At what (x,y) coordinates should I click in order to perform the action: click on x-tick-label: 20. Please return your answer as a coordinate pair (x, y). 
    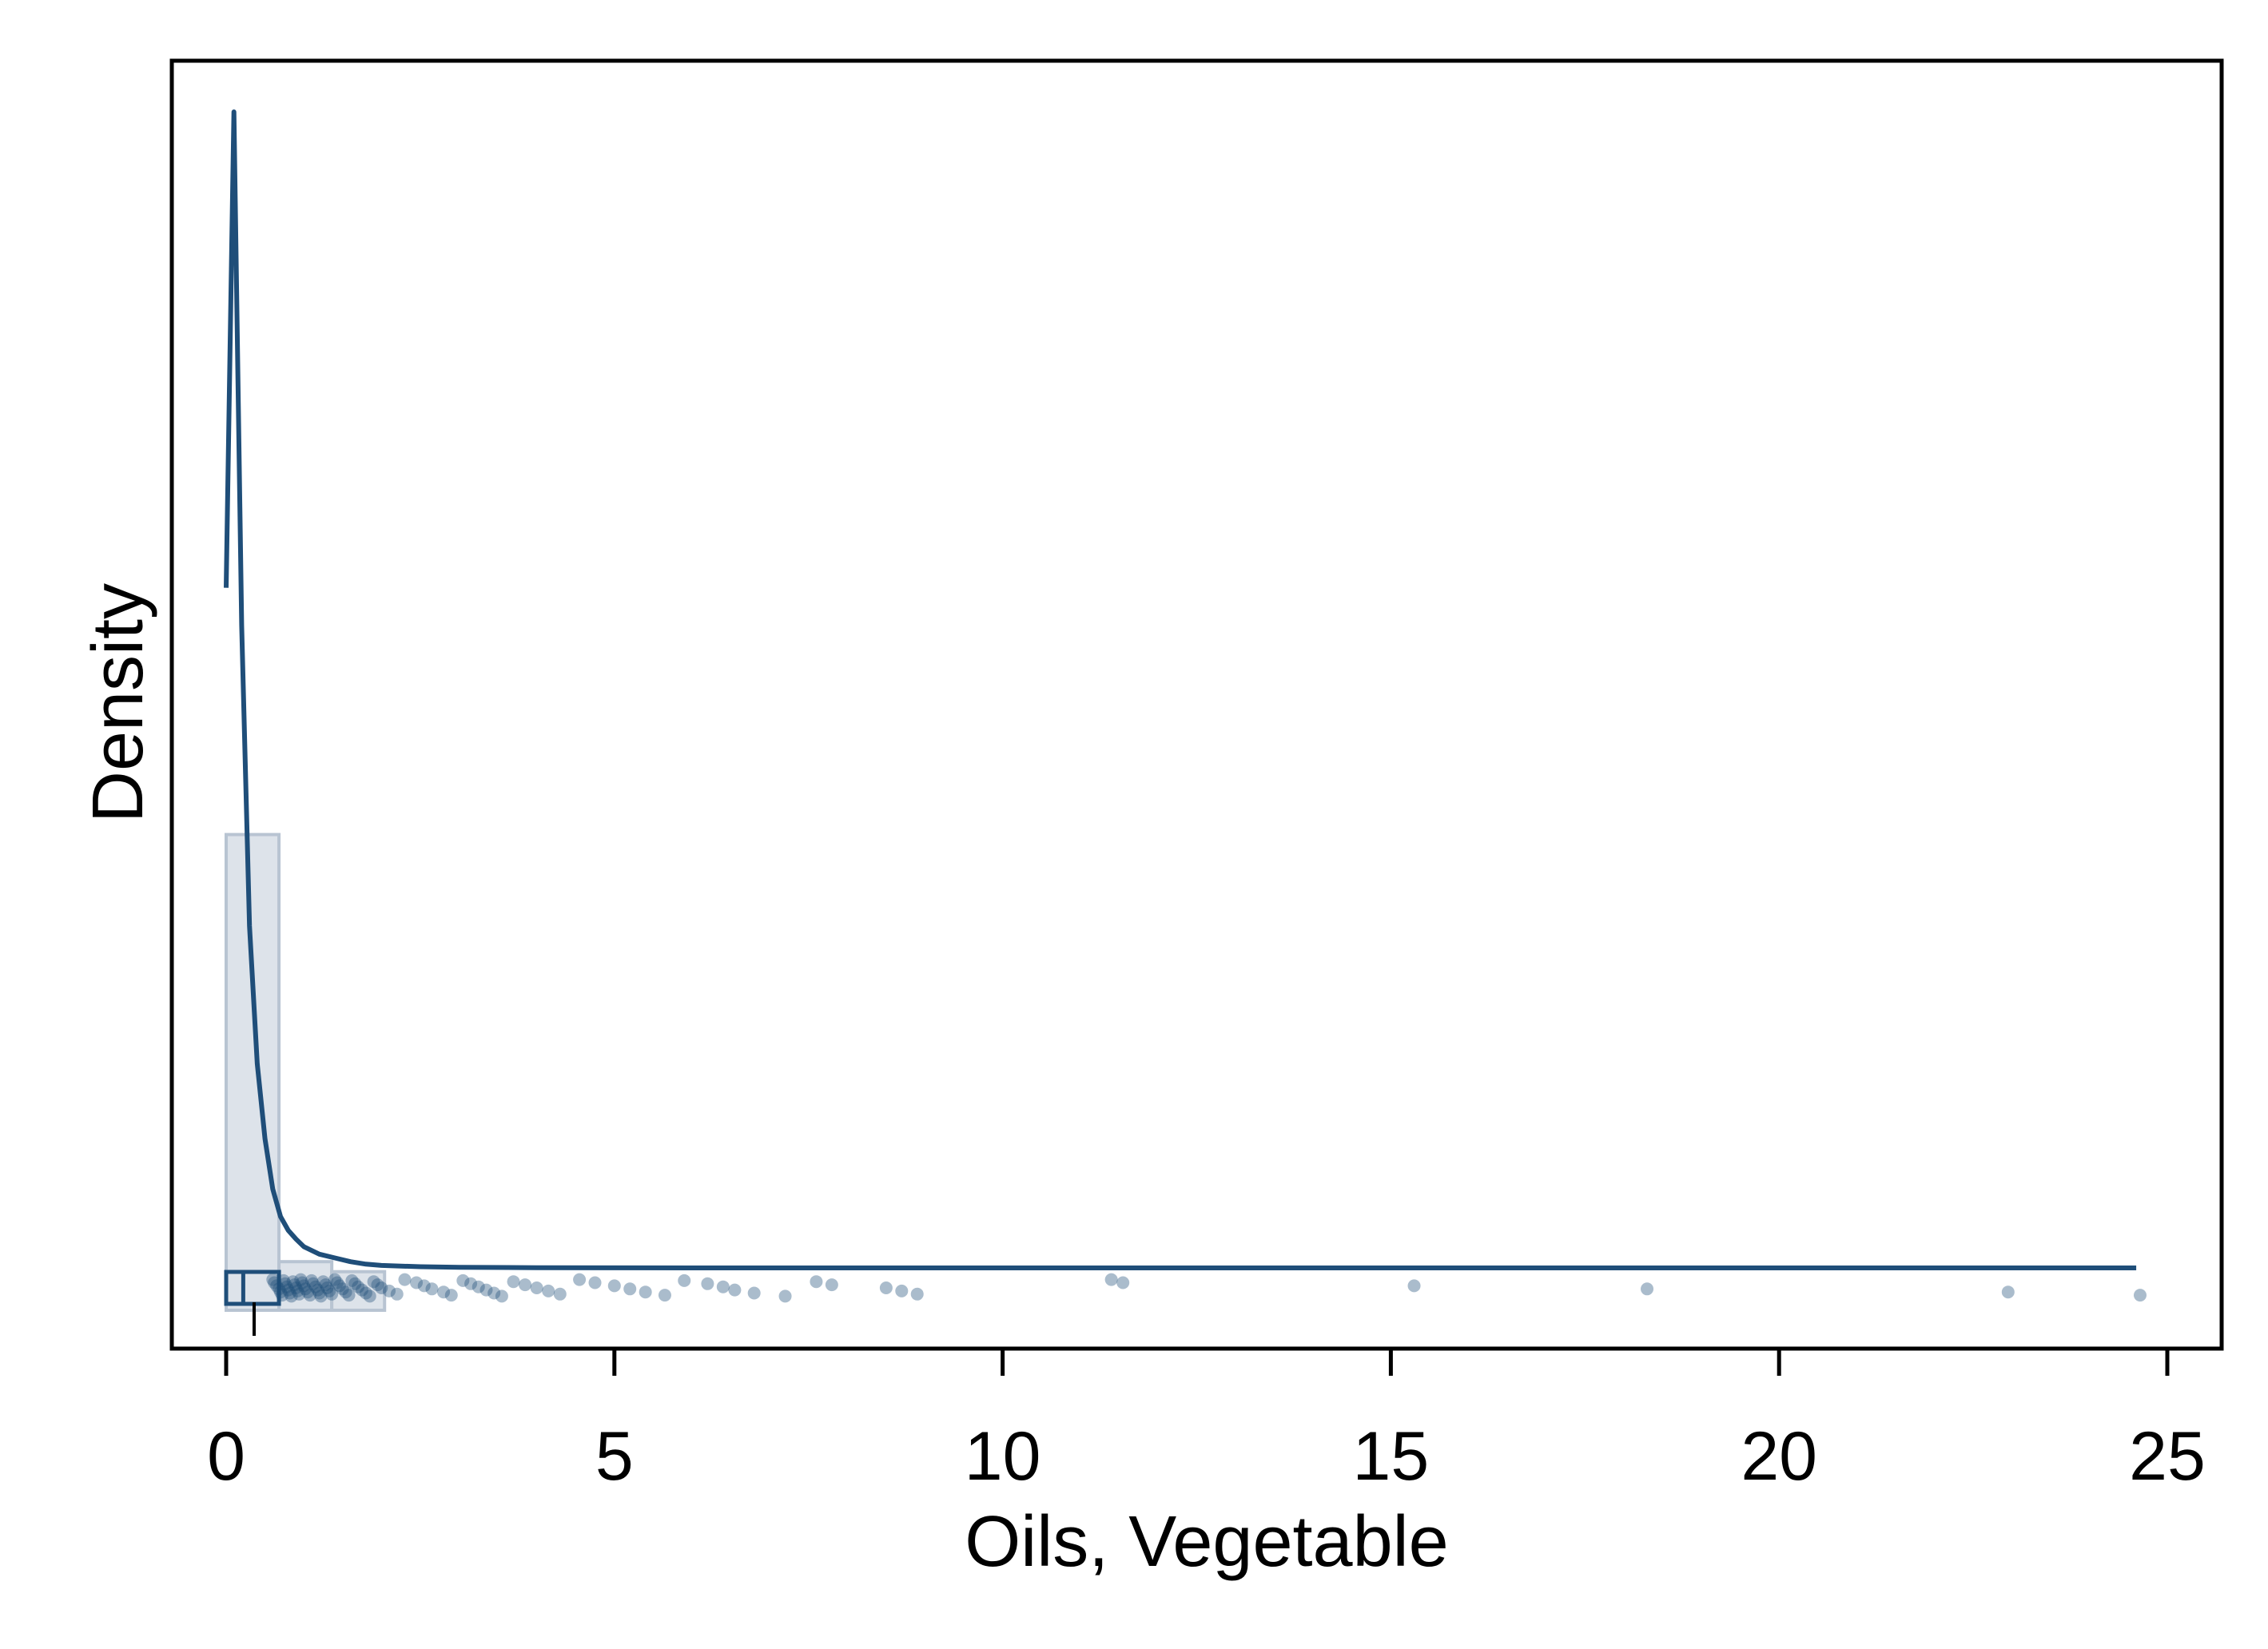
    Looking at the image, I should click on (1779, 1456).